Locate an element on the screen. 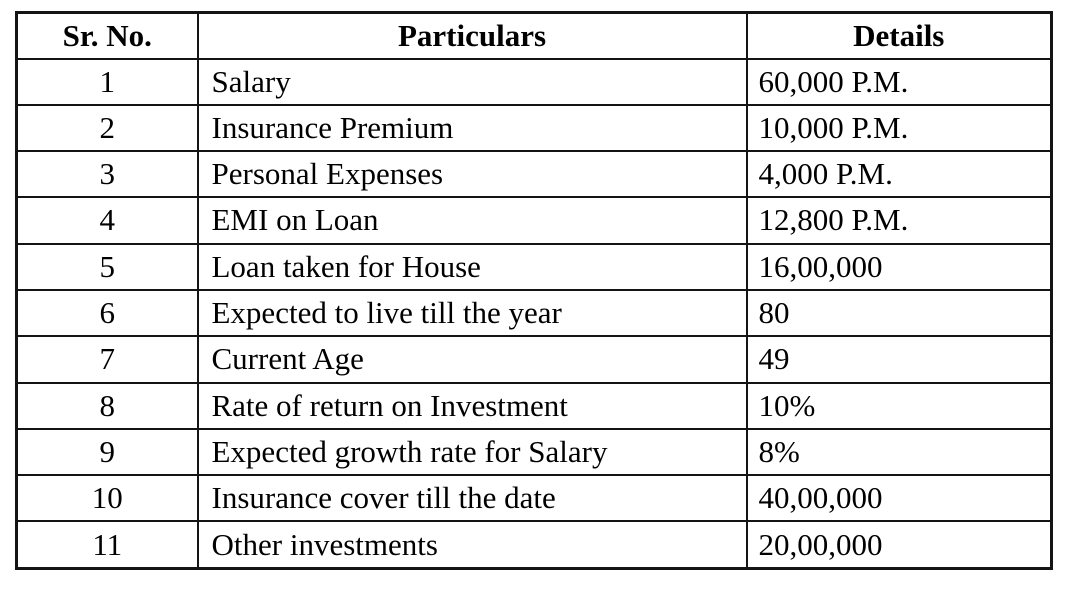 The image size is (1070, 594). table-row: 8 Rate of return on Investment 10% is located at coordinates (534, 405).